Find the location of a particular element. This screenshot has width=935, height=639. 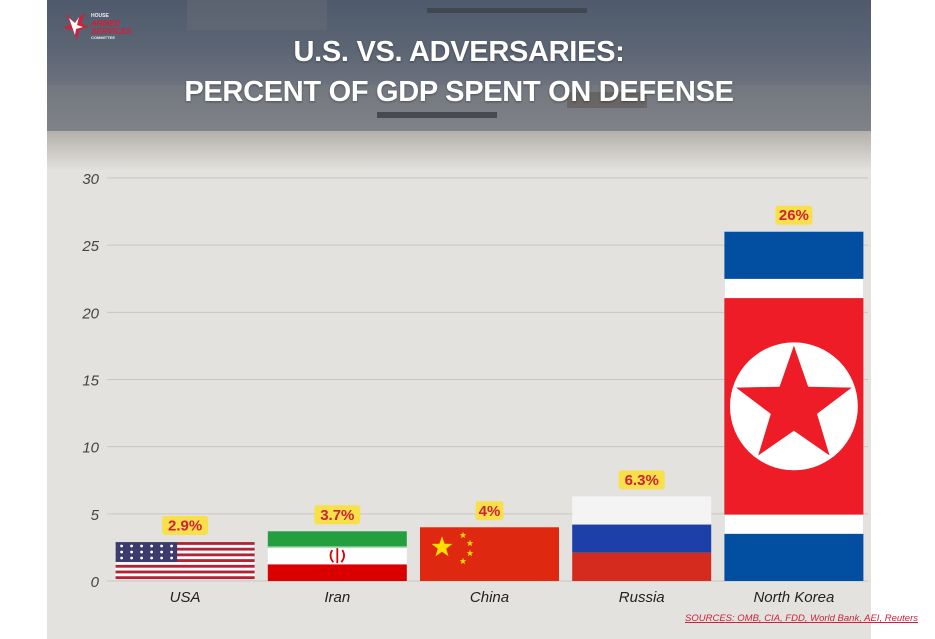

svg-text: 6.3% is located at coordinates (642, 480).